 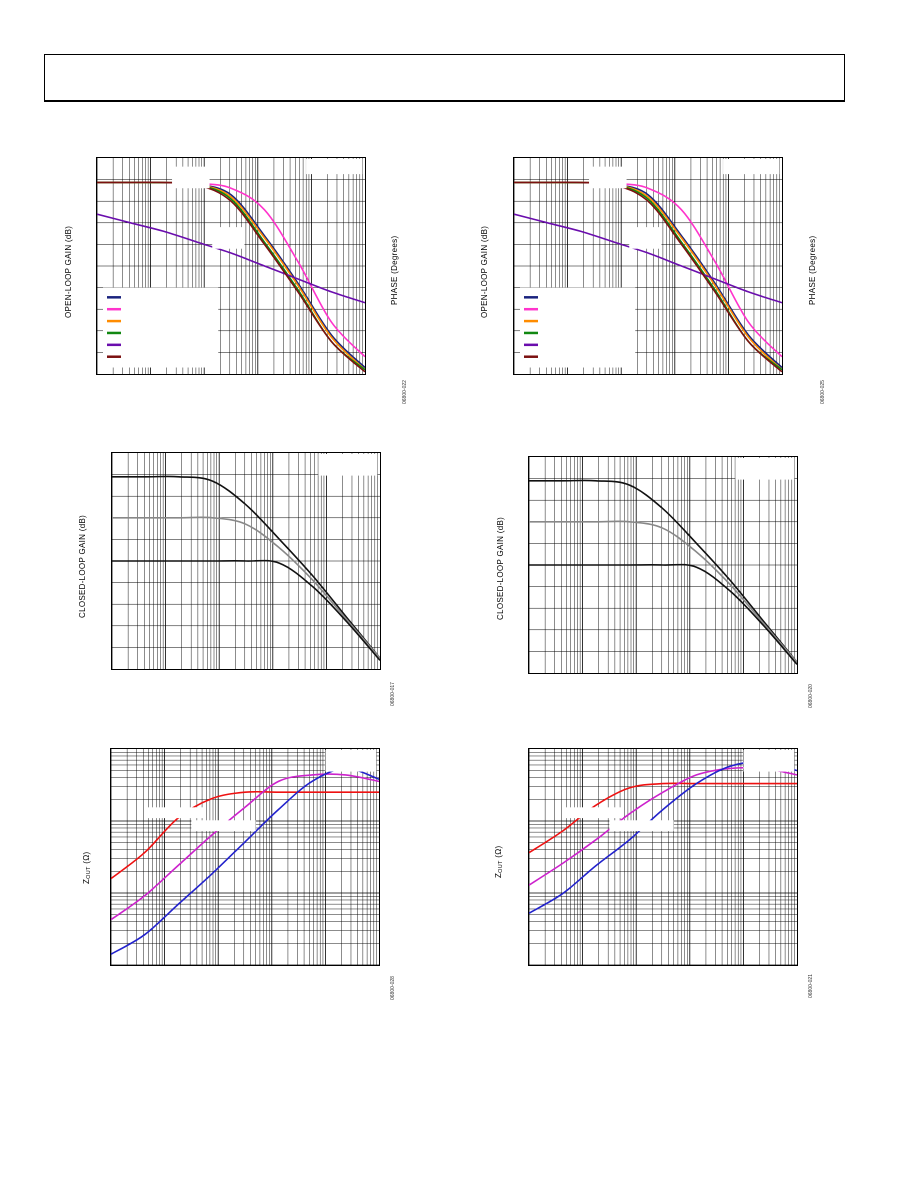 What do you see at coordinates (444, 78) in the screenshot?
I see `page-header-box` at bounding box center [444, 78].